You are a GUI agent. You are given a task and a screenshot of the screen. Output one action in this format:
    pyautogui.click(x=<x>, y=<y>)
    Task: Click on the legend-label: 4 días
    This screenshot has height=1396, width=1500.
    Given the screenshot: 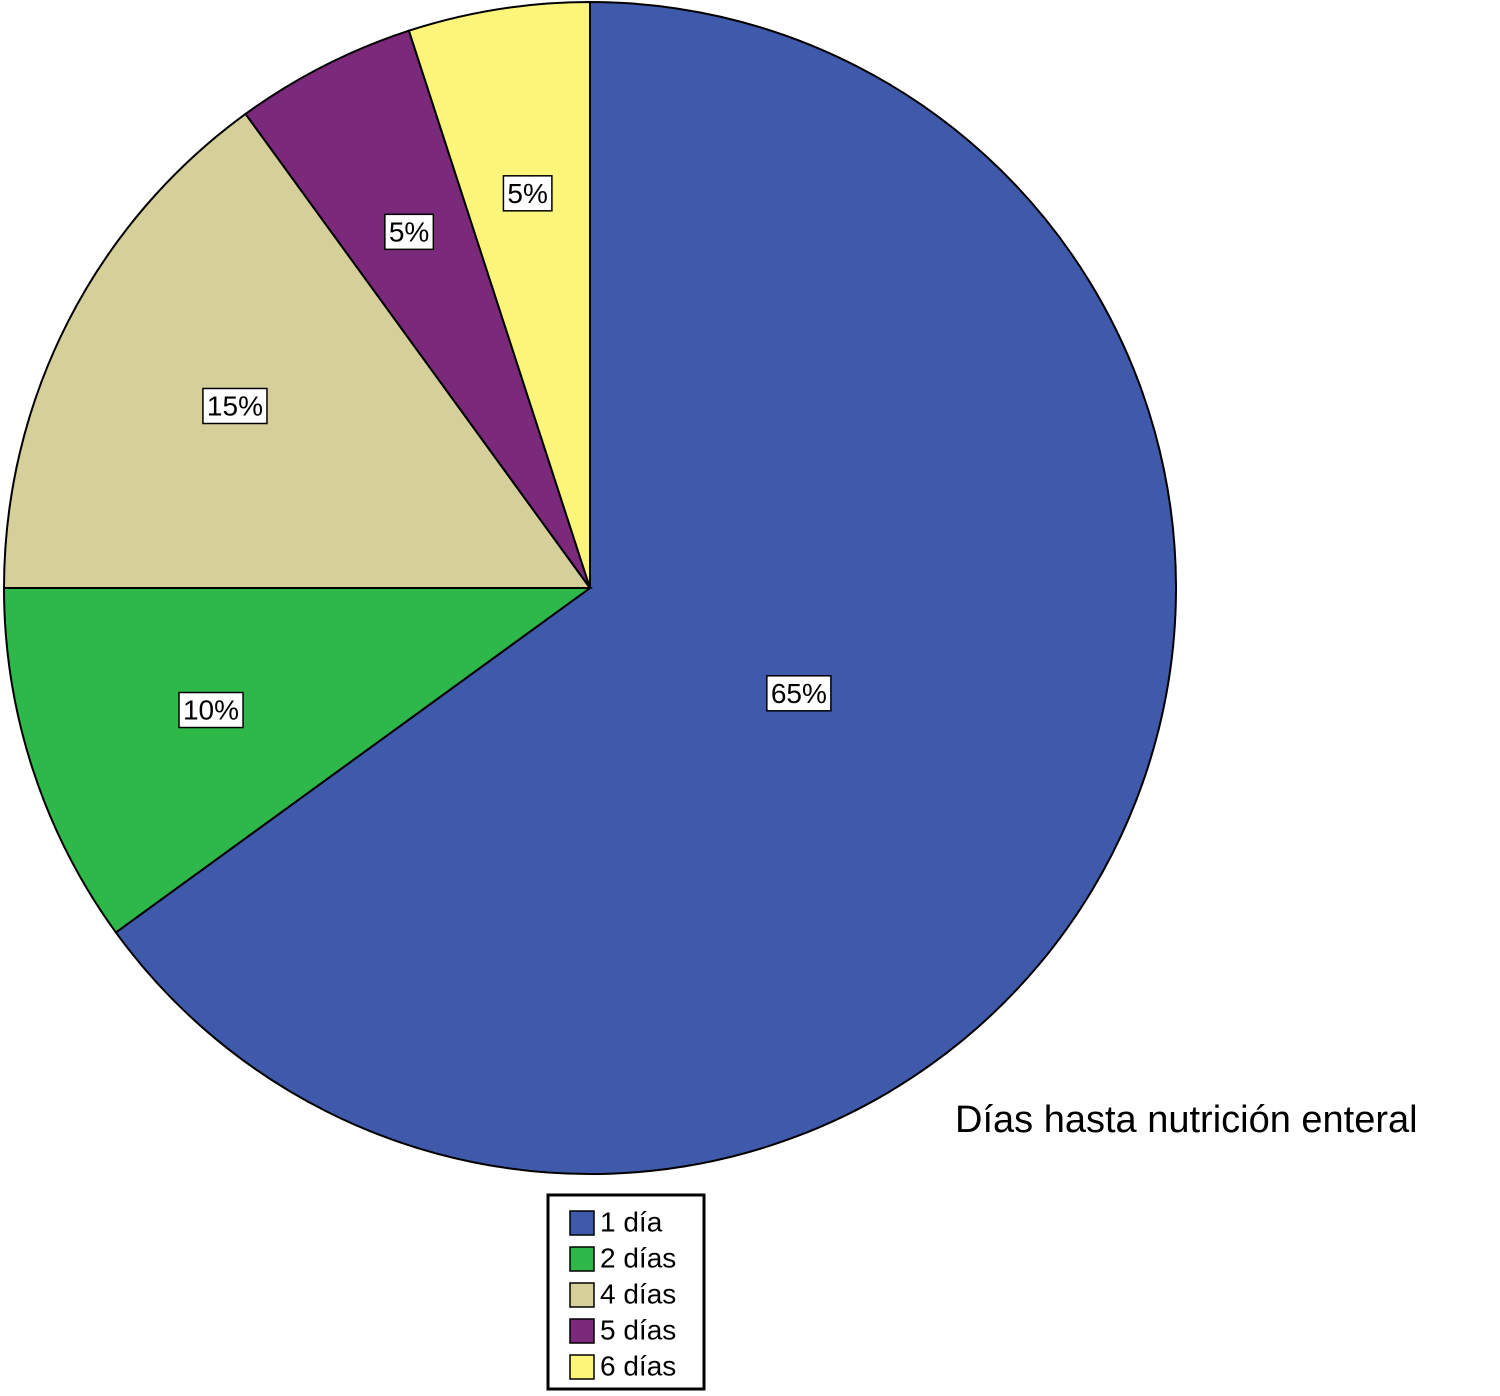 What is the action you would take?
    pyautogui.click(x=638, y=1293)
    